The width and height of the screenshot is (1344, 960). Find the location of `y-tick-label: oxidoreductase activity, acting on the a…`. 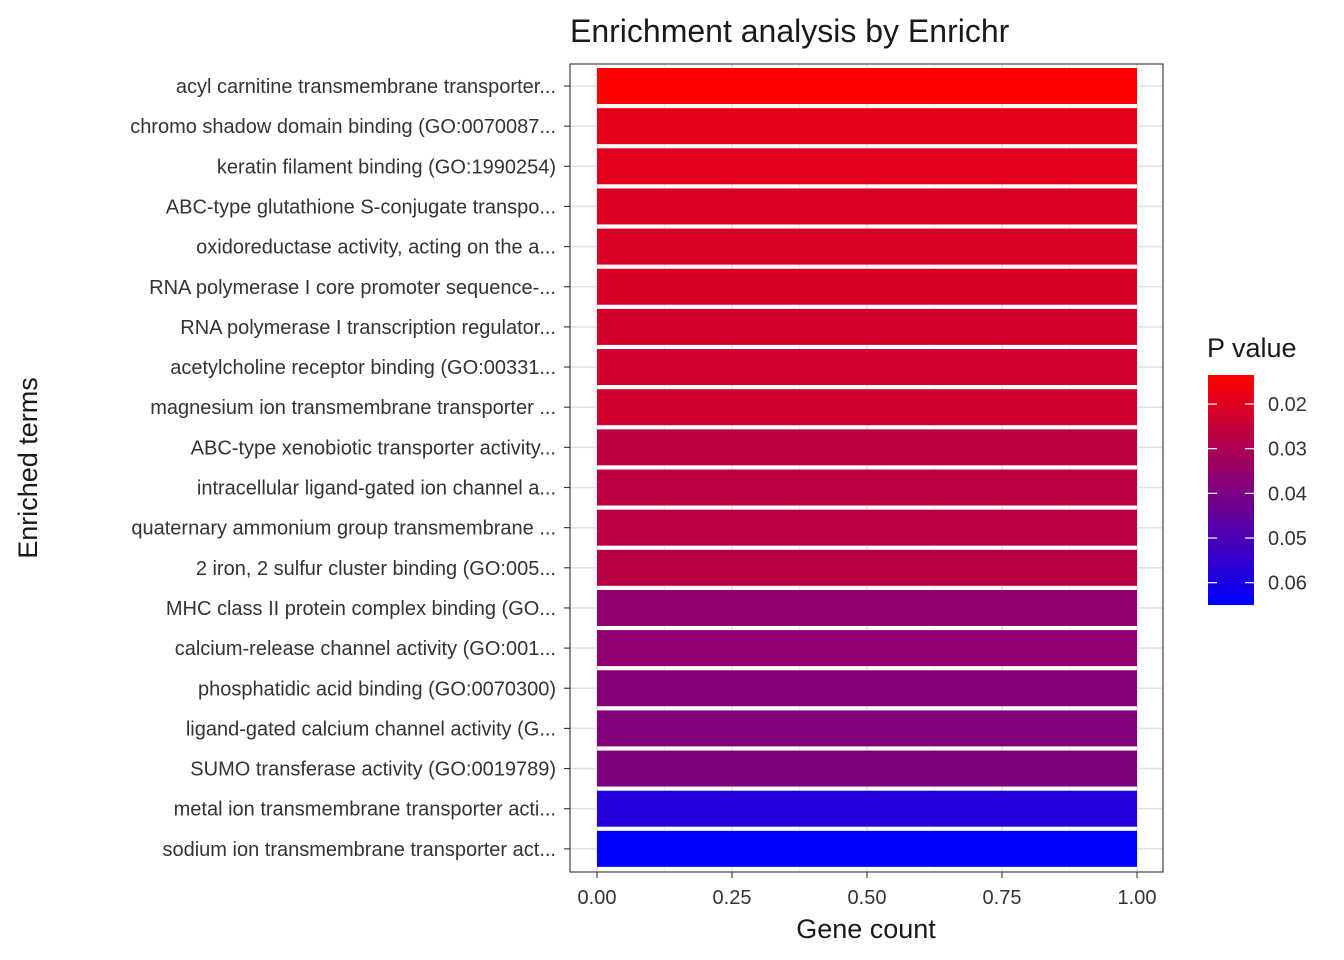

y-tick-label: oxidoreductase activity, acting on the a… is located at coordinates (376, 248).